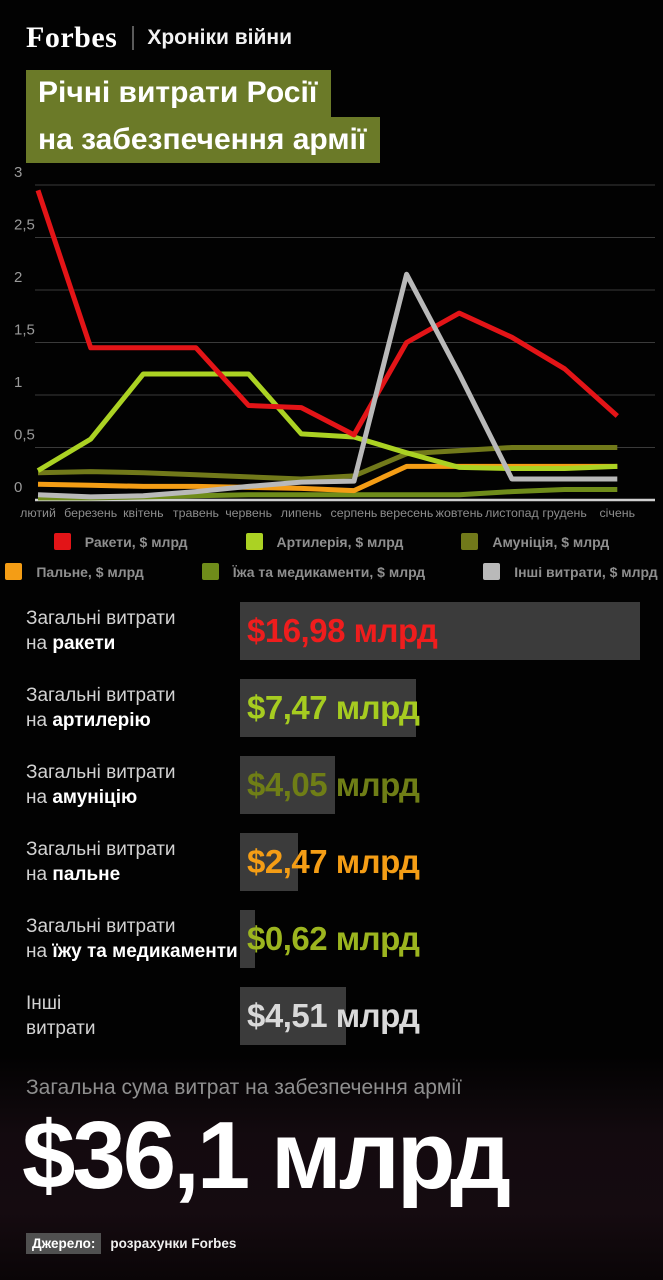 Image resolution: width=663 pixels, height=1280 pixels. What do you see at coordinates (72, 37) in the screenshot?
I see `forbes-logo: Forbes` at bounding box center [72, 37].